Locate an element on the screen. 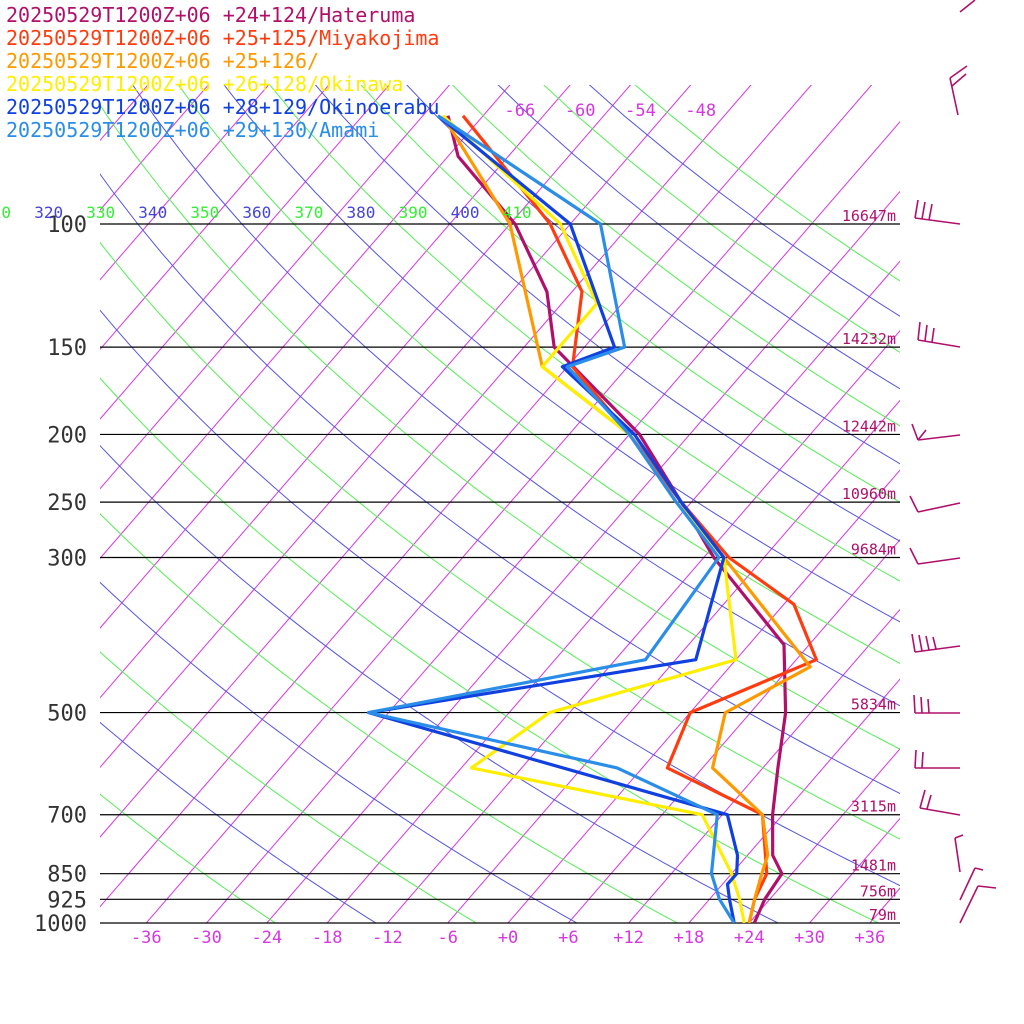  theta-label: 400 is located at coordinates (465, 212).